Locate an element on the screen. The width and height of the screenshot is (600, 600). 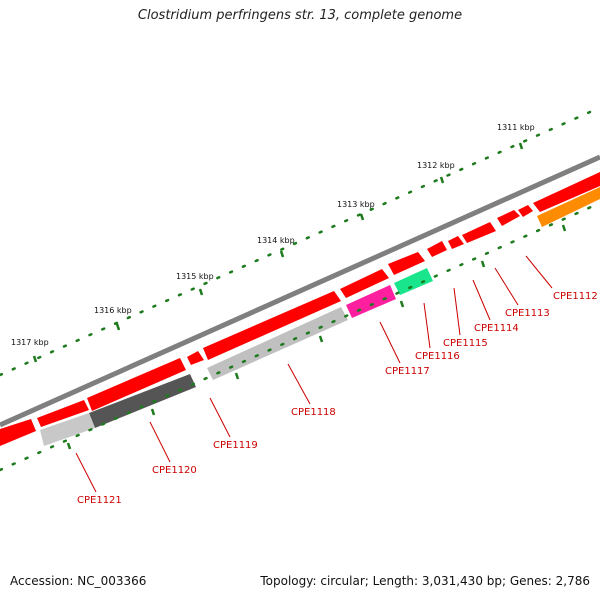
accession-text: Accession: NC_003366 is located at coordinates (78, 581).